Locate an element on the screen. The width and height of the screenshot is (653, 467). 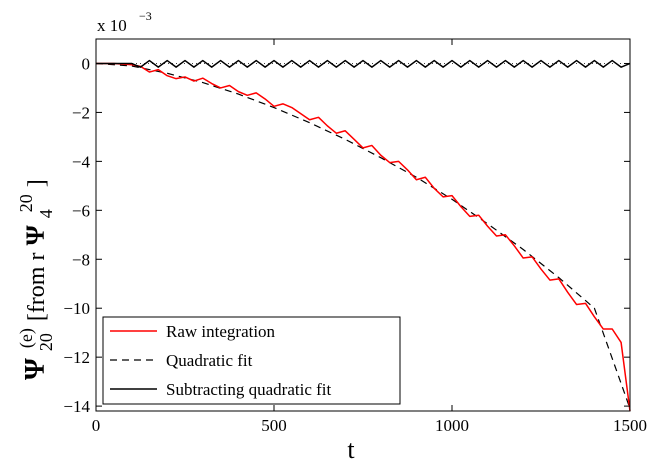
y-label-bracket-close: ] is located at coordinates (37, 183).